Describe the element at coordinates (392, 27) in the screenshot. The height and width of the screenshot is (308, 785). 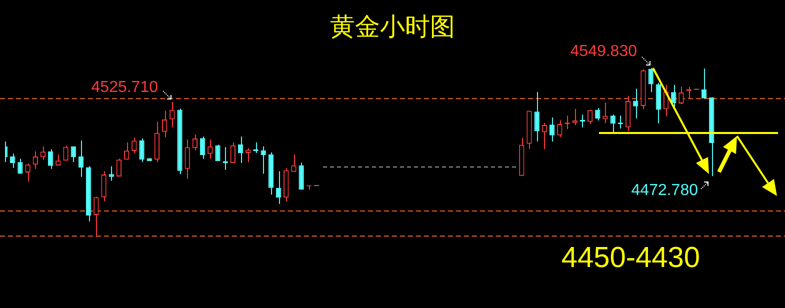
I see `chart-title: 黄金小时图` at that location.